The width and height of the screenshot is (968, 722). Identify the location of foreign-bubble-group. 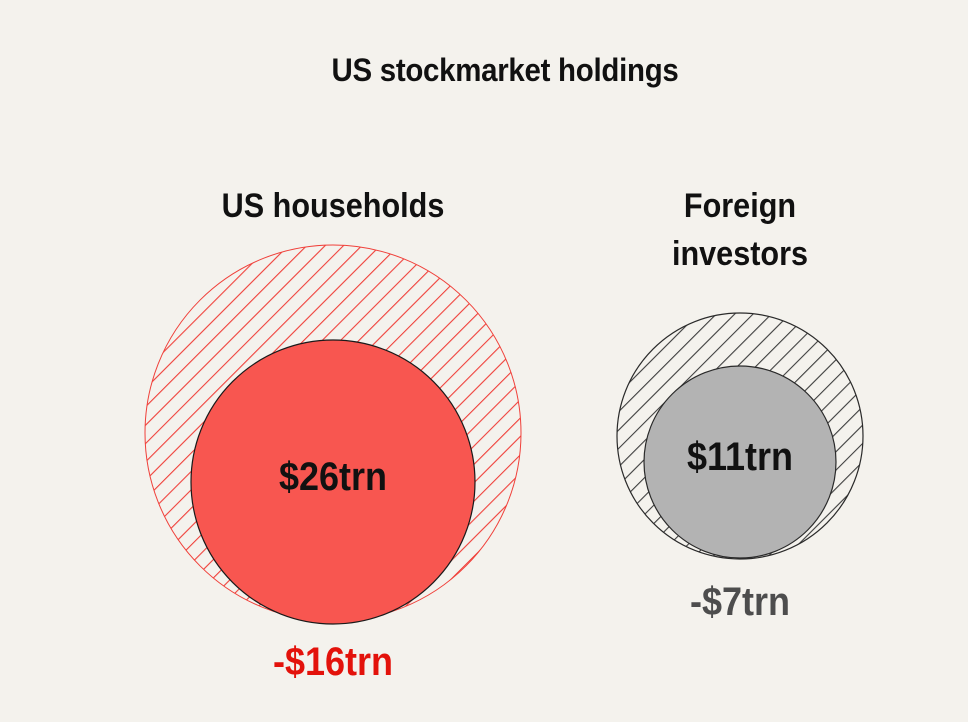
(740, 436).